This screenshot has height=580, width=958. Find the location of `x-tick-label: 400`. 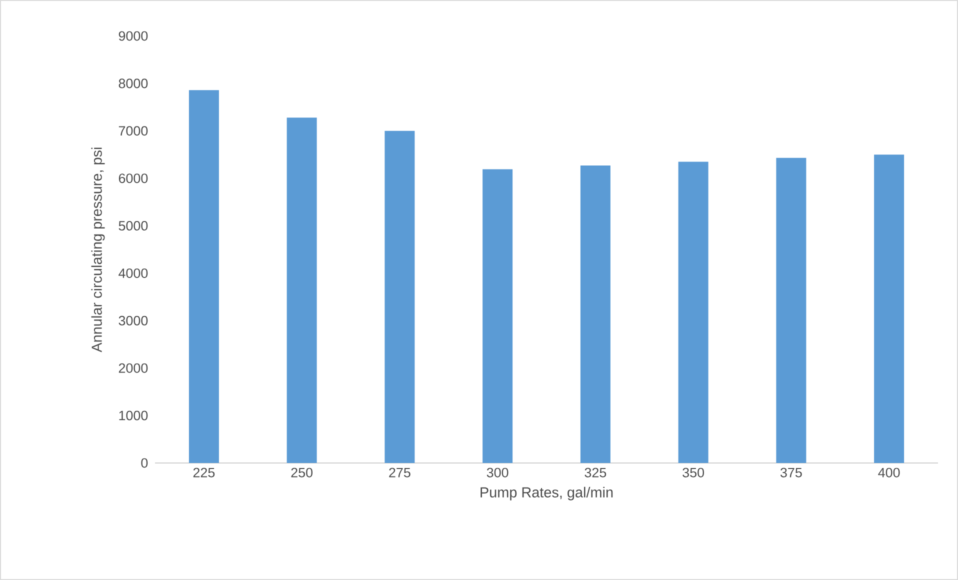

x-tick-label: 400 is located at coordinates (889, 473).